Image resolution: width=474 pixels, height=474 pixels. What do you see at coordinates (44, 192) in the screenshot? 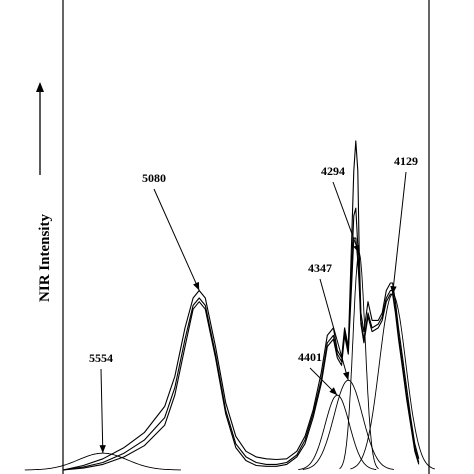
I see `y-axis-label-group: NIR Intensity` at bounding box center [44, 192].